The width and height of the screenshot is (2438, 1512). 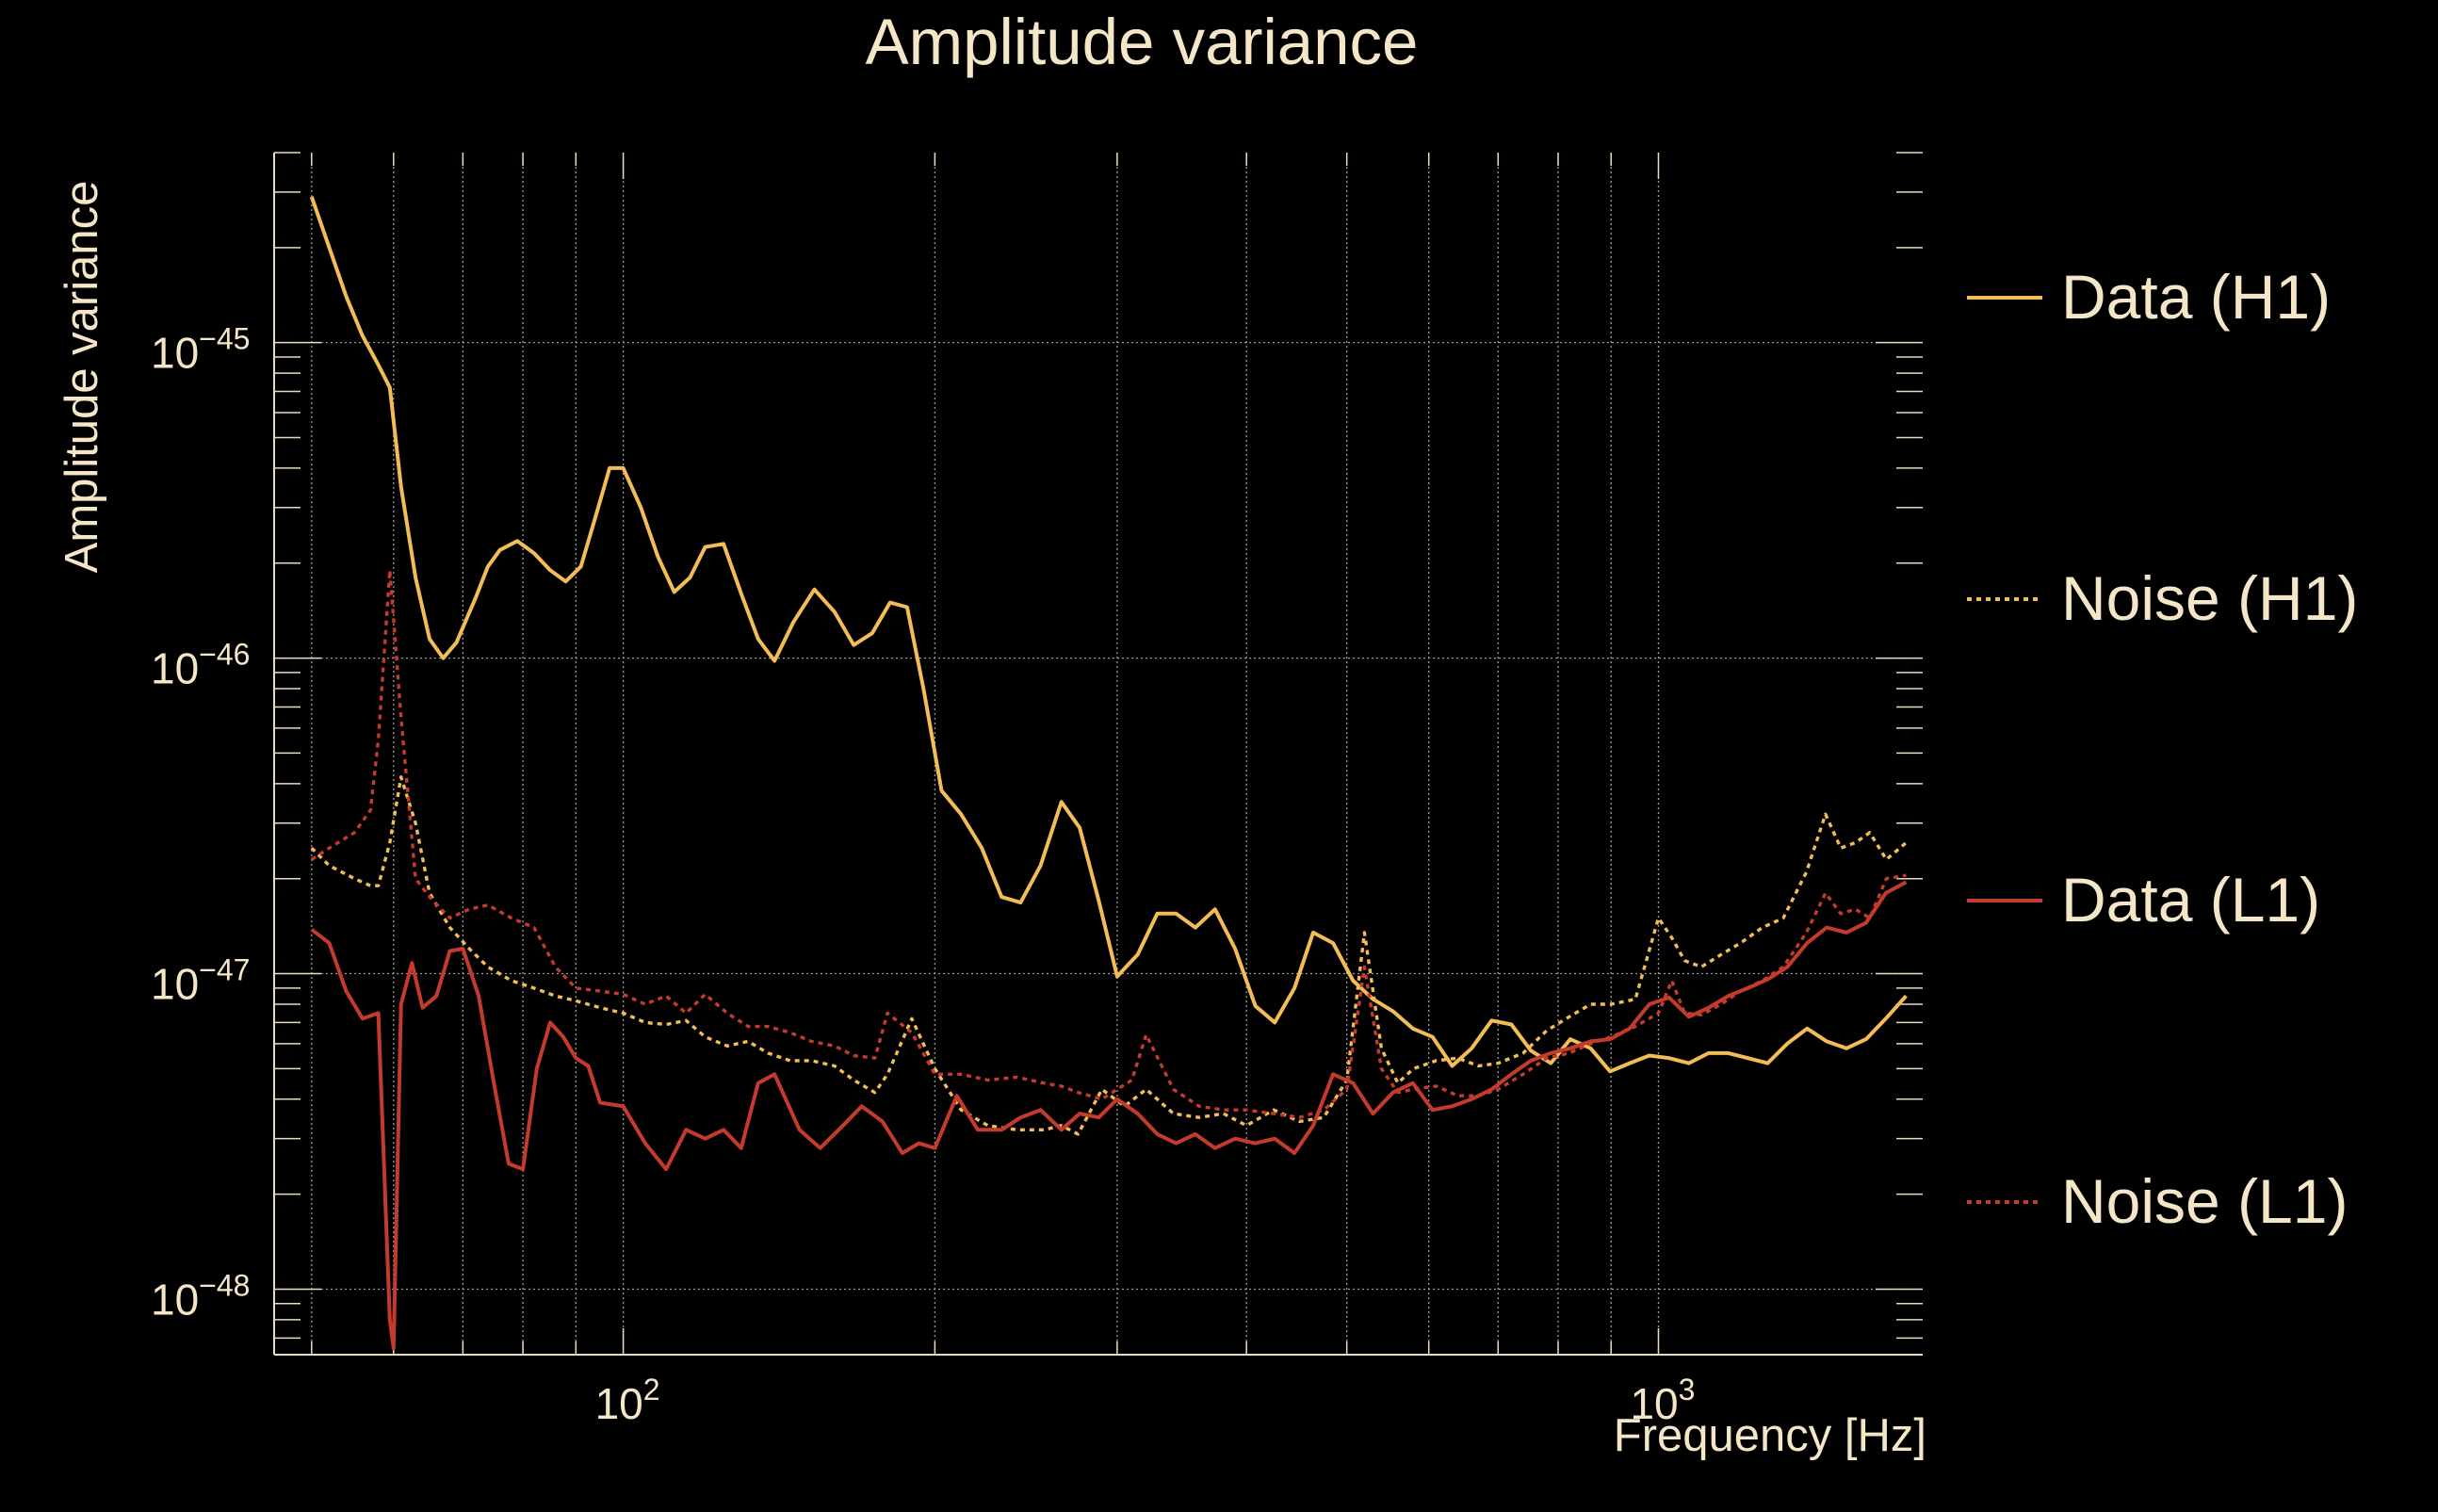 I want to click on y-tick-label: 10−47, so click(x=200, y=981).